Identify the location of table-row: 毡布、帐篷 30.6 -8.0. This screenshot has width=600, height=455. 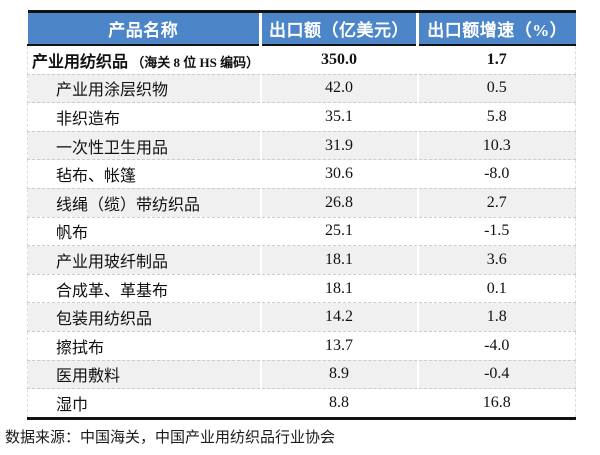
(301, 174).